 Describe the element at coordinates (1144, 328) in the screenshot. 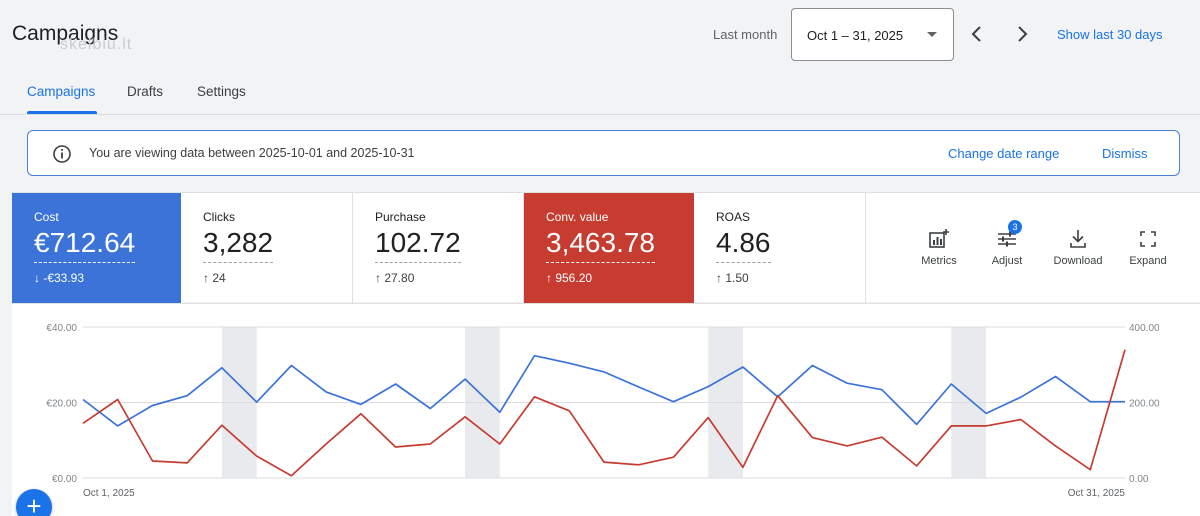

I see `right-axis-tick-label: 400.00` at that location.